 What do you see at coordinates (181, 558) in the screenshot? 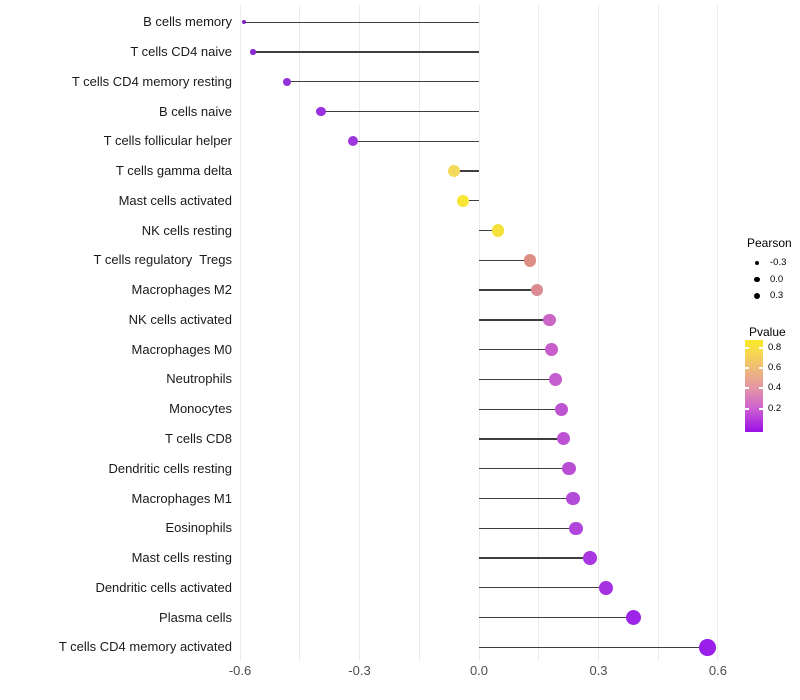
I see `category-label: Mast cells resting` at bounding box center [181, 558].